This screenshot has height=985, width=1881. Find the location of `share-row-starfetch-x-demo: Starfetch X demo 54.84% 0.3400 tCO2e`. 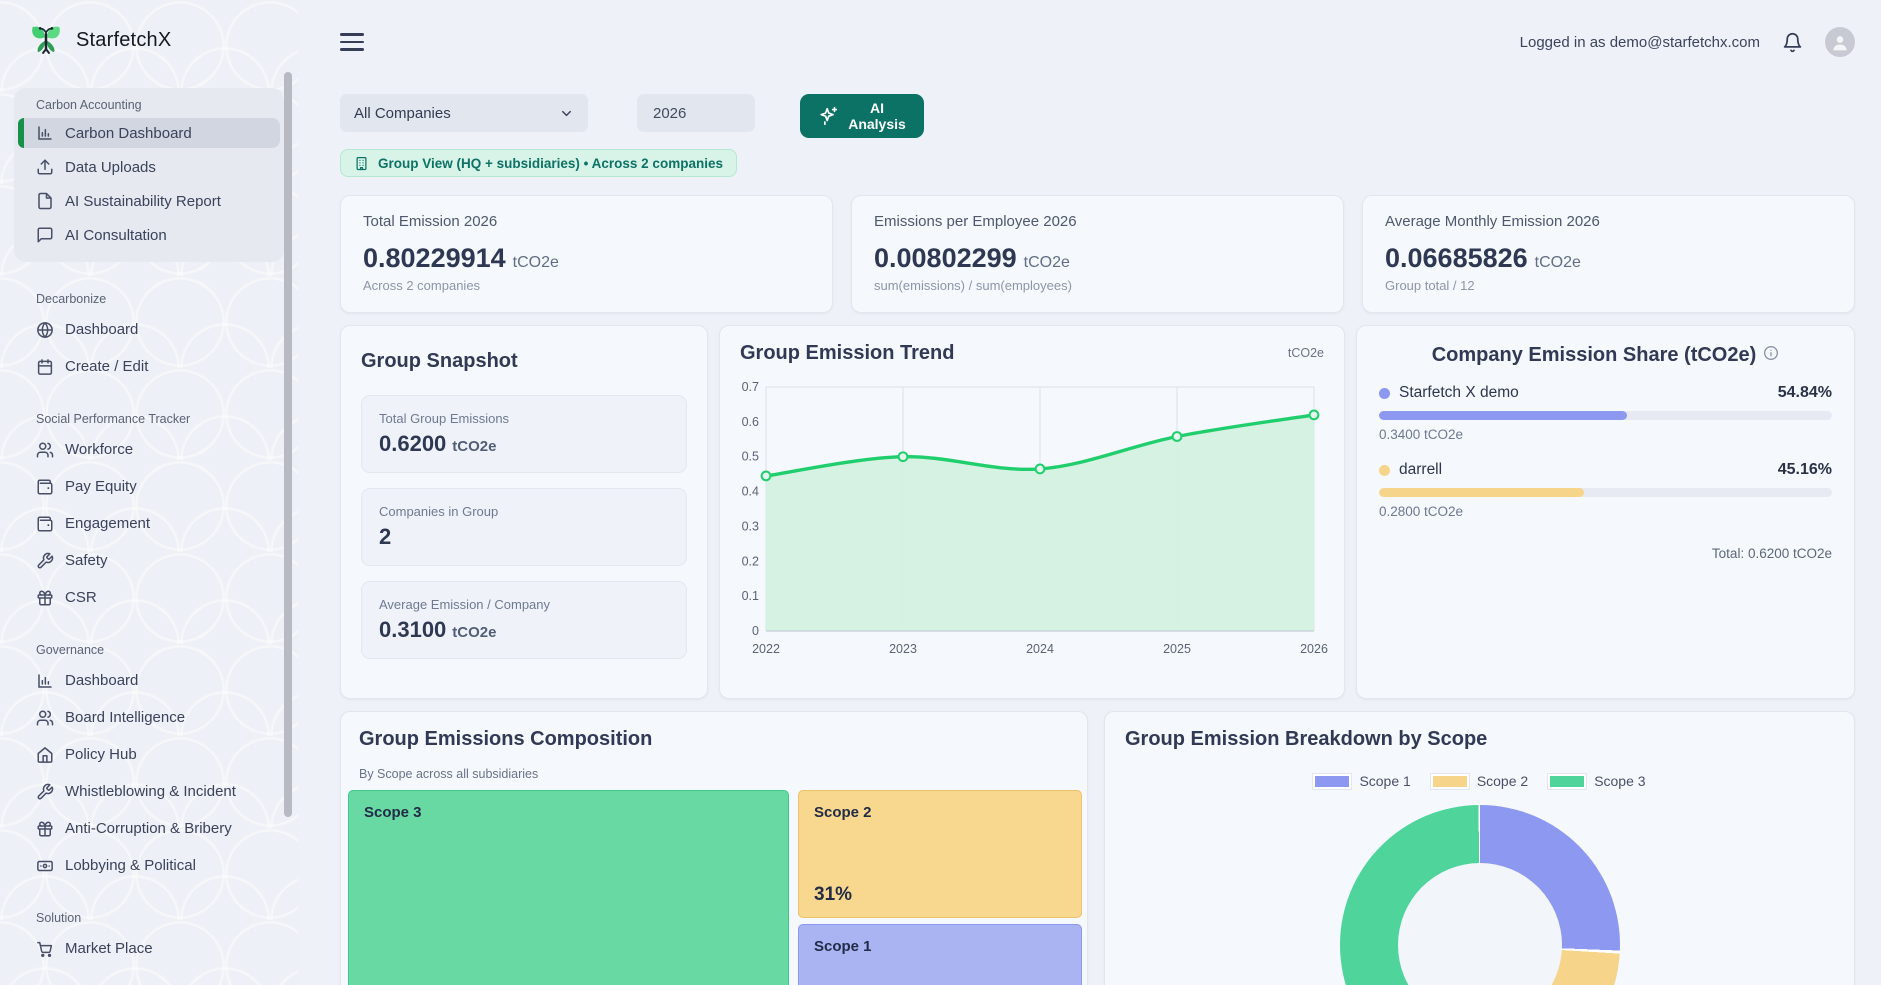

share-row-starfetch-x-demo: Starfetch X demo 54.84% 0.3400 tCO2e is located at coordinates (1605, 413).